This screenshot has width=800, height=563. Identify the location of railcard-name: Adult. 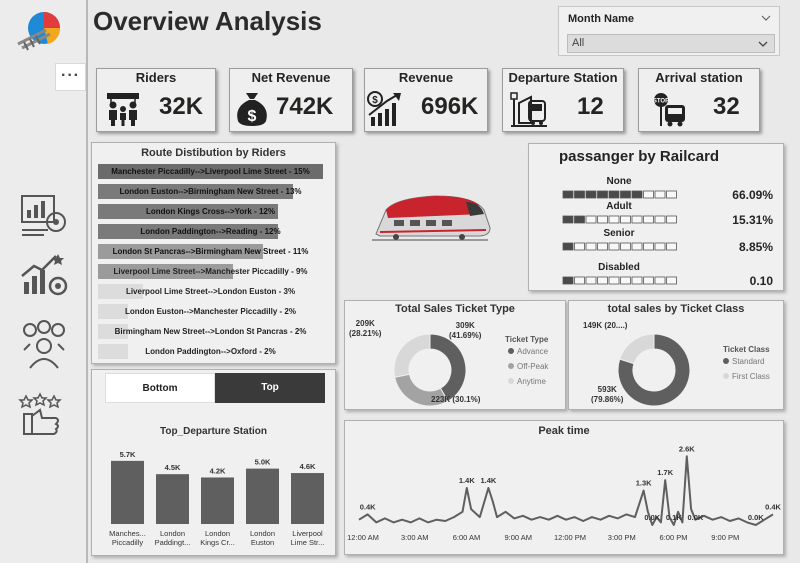
(619, 206).